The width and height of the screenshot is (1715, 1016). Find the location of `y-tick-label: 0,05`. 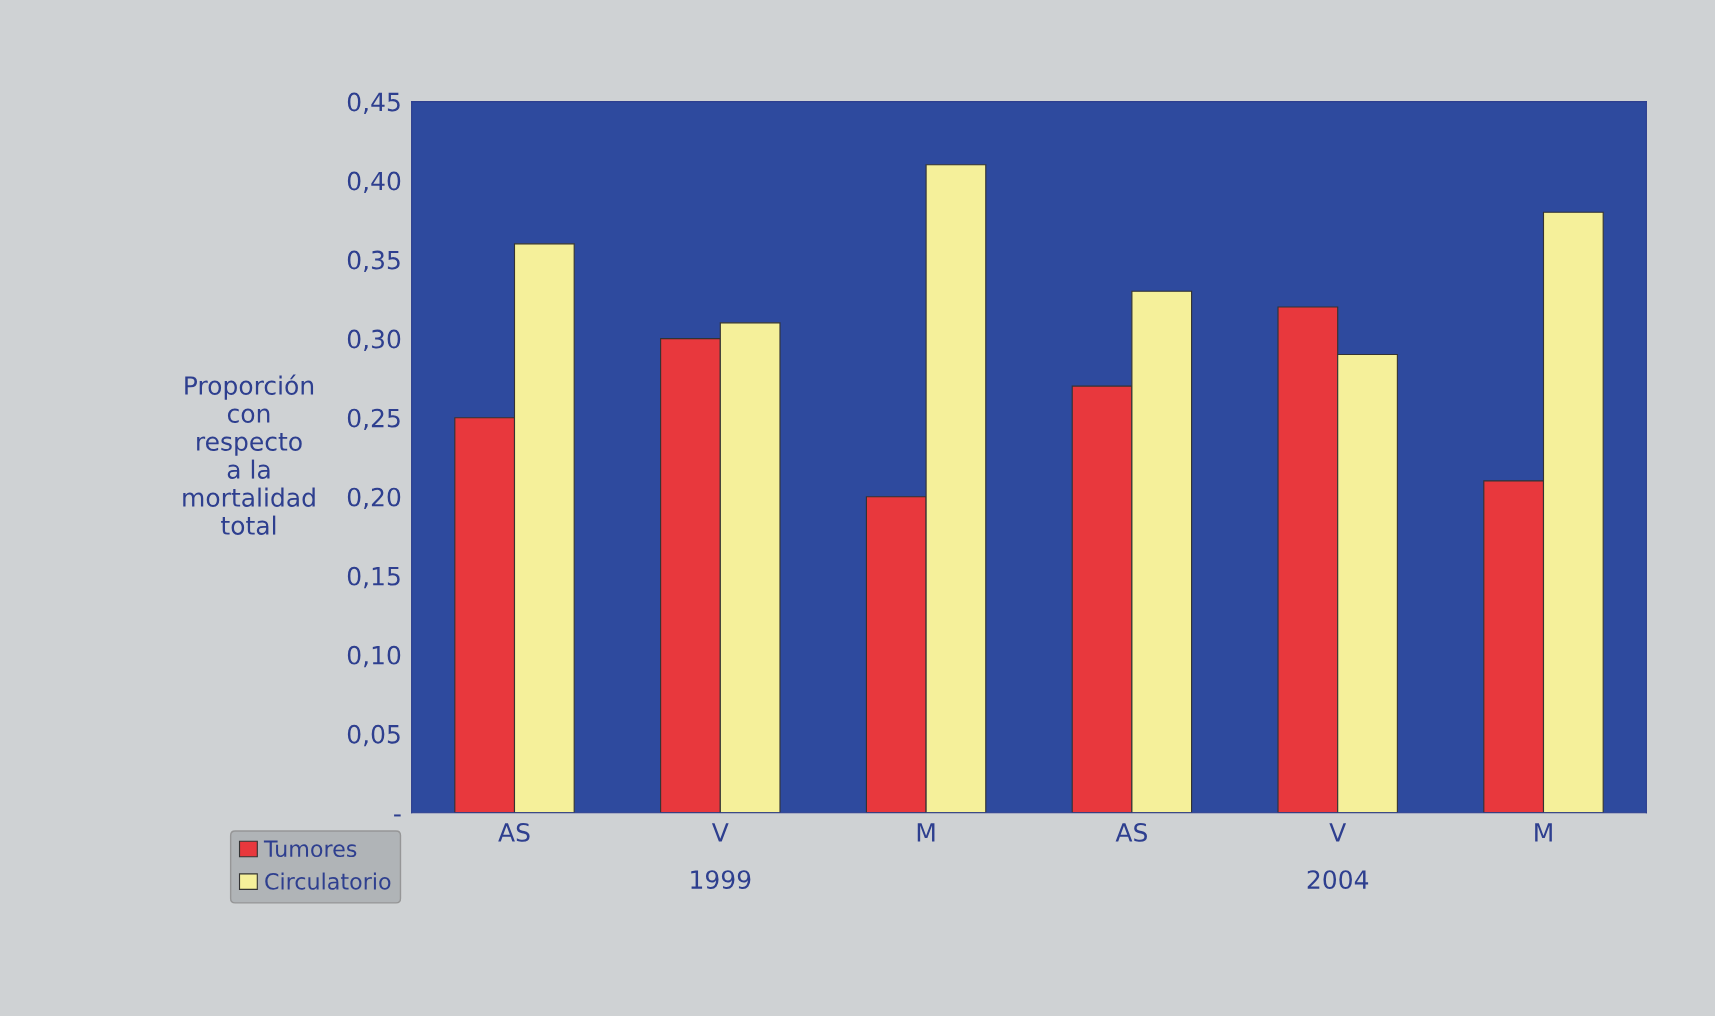

y-tick-label: 0,05 is located at coordinates (373, 735).